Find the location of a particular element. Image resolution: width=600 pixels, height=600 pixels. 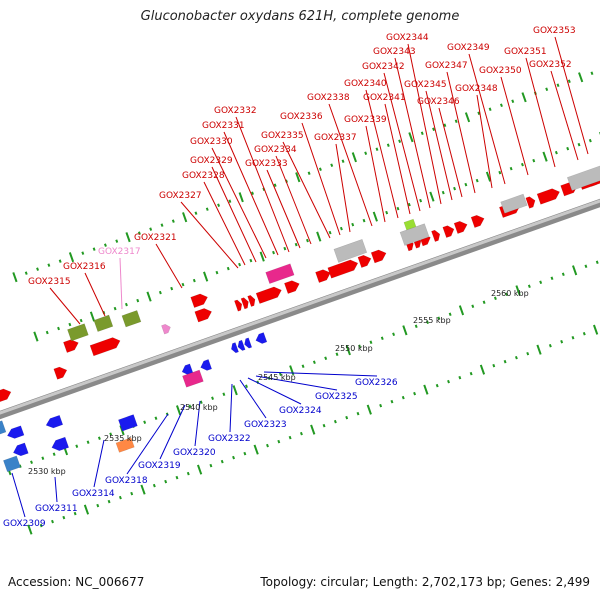

forward-gene-label: GOX2315 is located at coordinates (49, 282).